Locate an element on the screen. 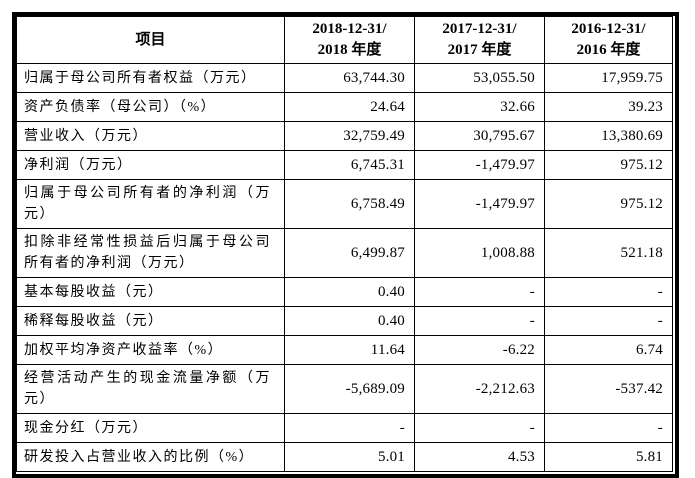 This screenshot has width=695, height=478. row-value: 1,008.88 is located at coordinates (479, 253).